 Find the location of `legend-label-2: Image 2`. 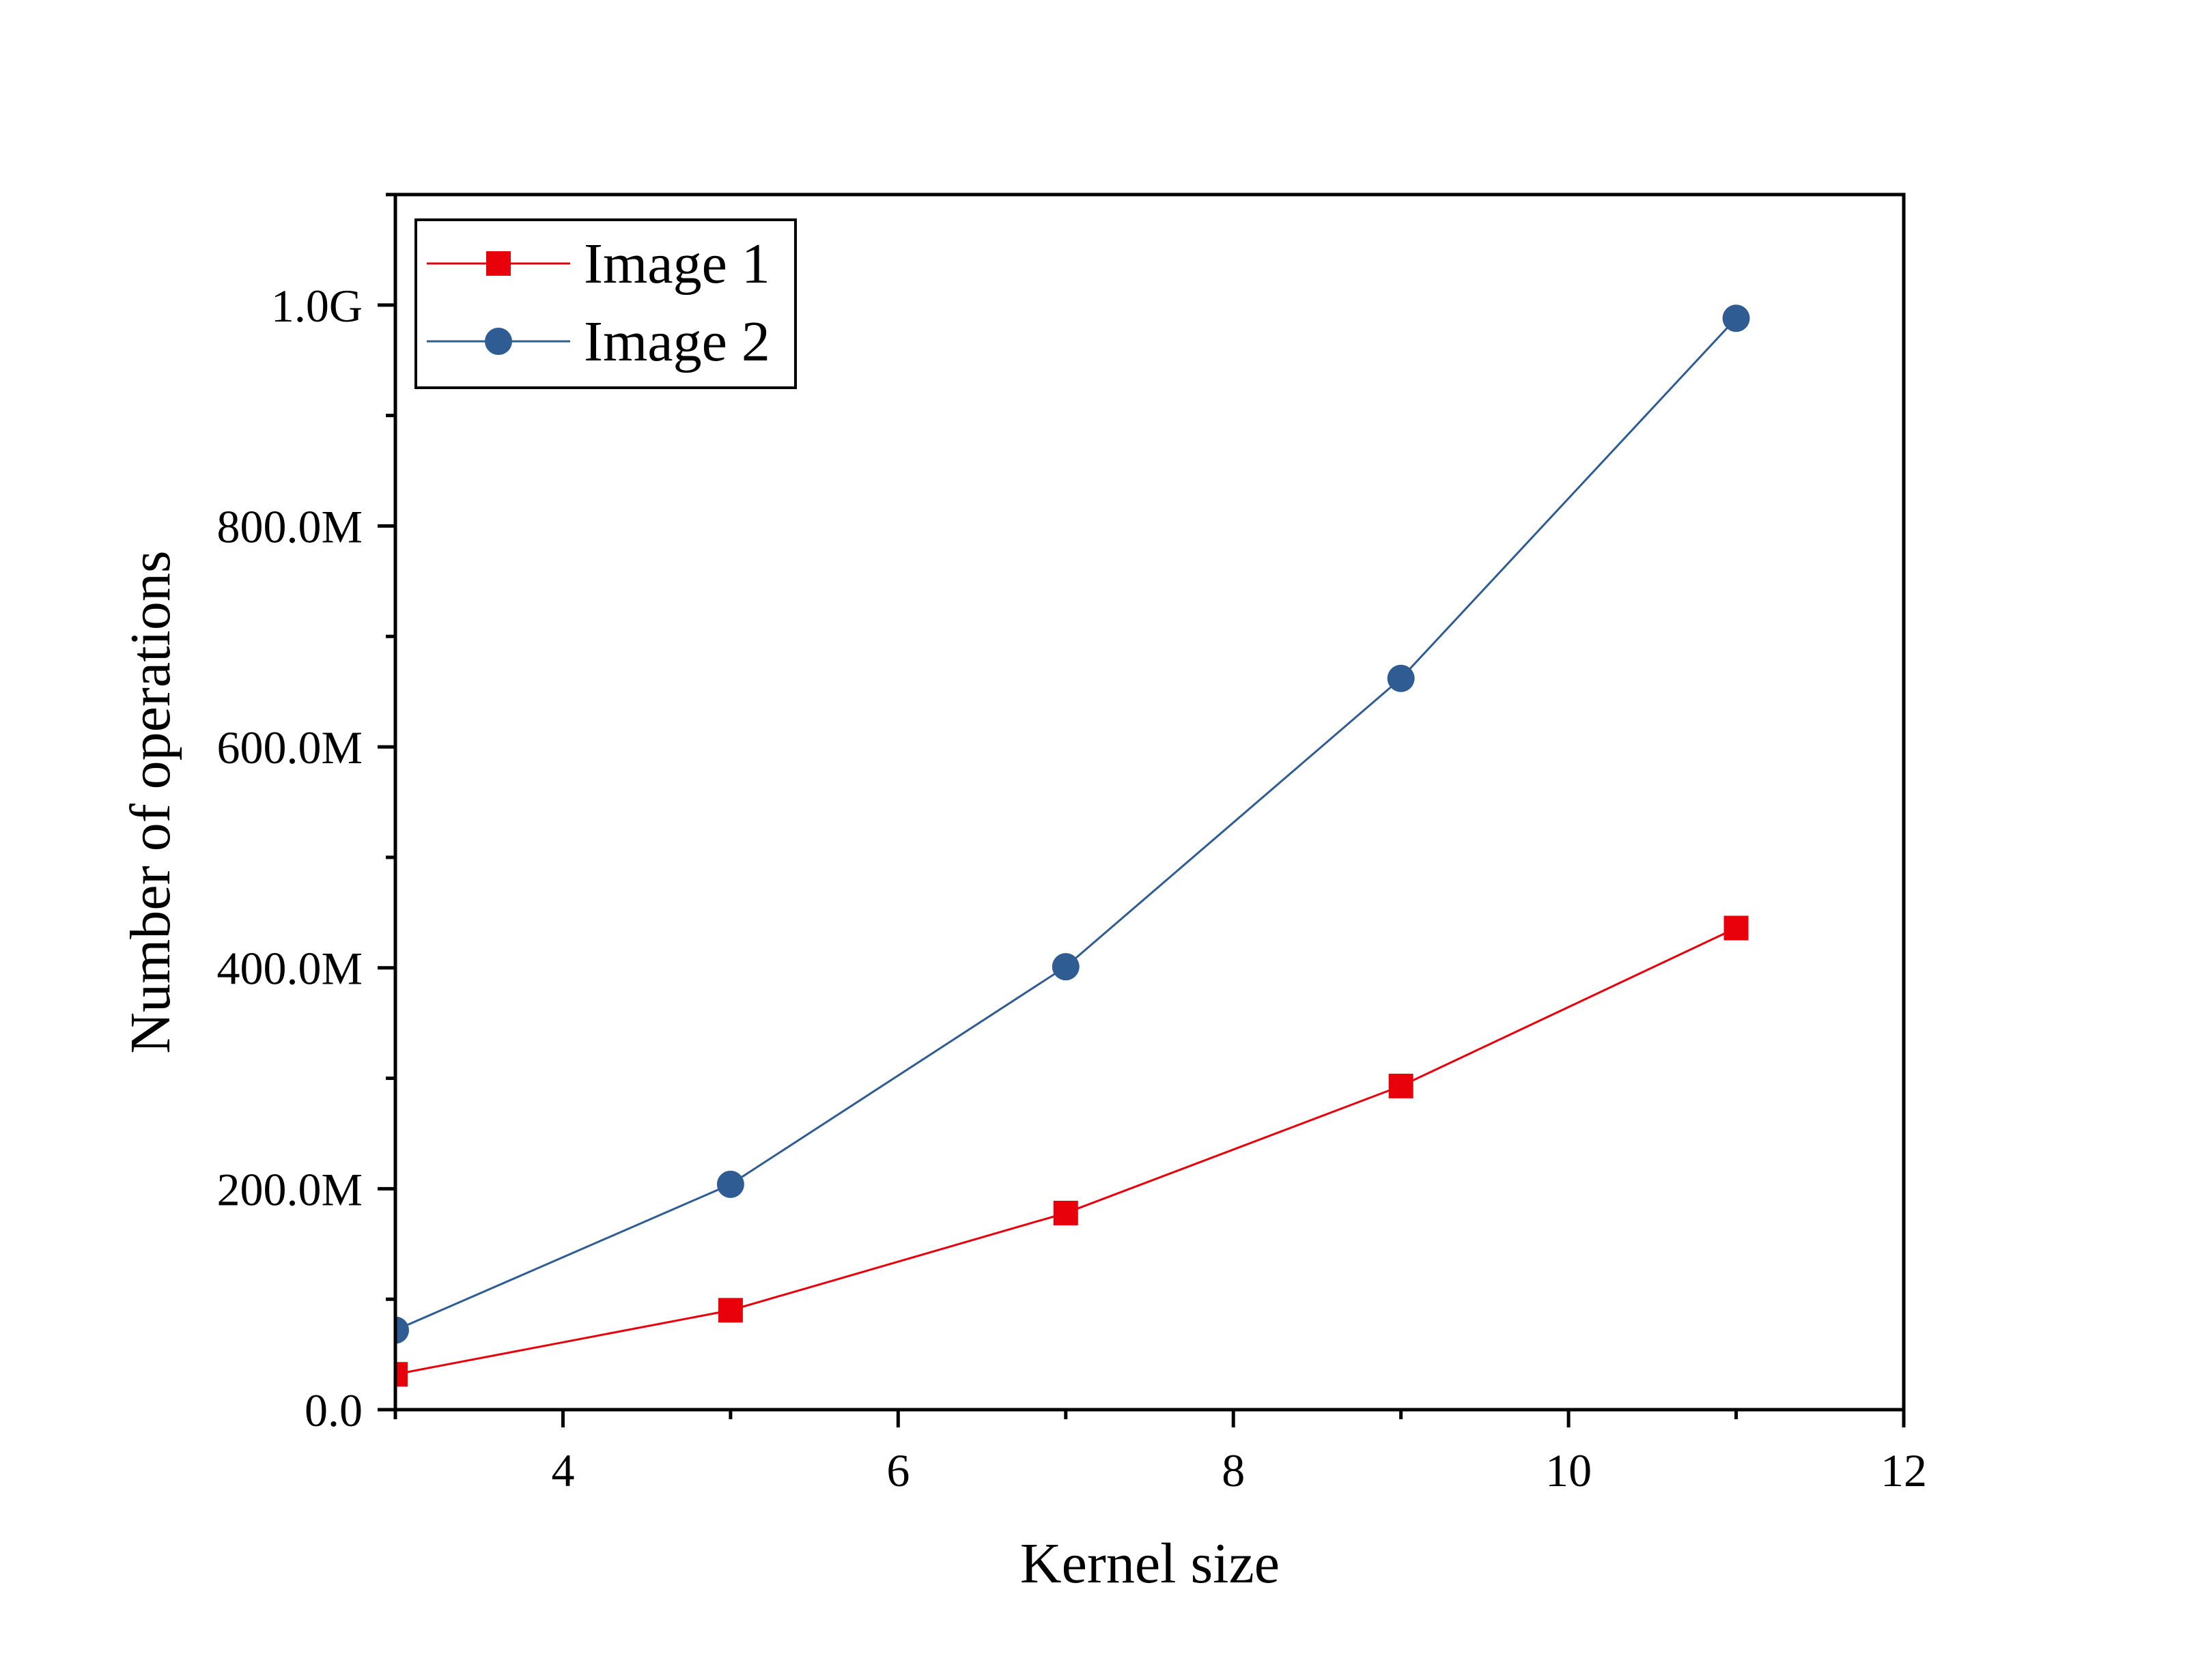

legend-label-2: Image 2 is located at coordinates (677, 341).